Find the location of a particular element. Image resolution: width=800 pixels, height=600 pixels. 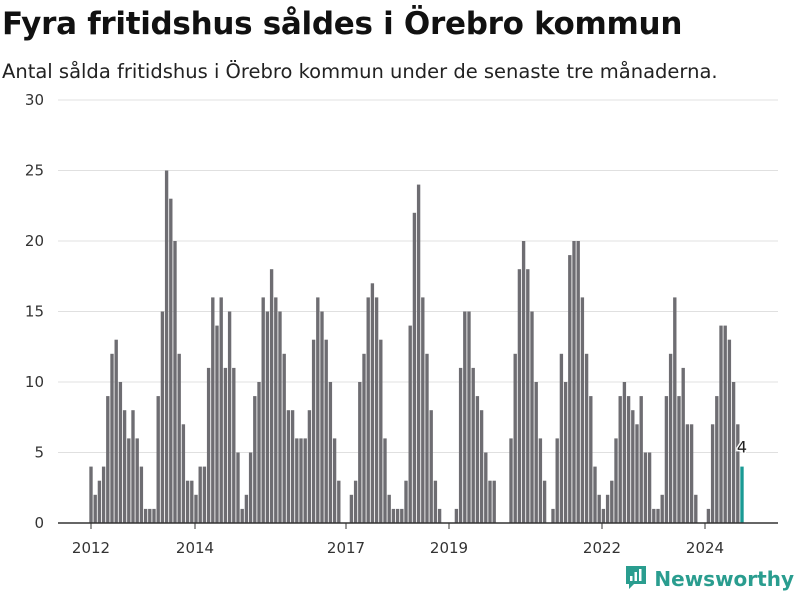

chart-title: Fyra fritidshus såldes i Örebro kommun is located at coordinates (342, 24).